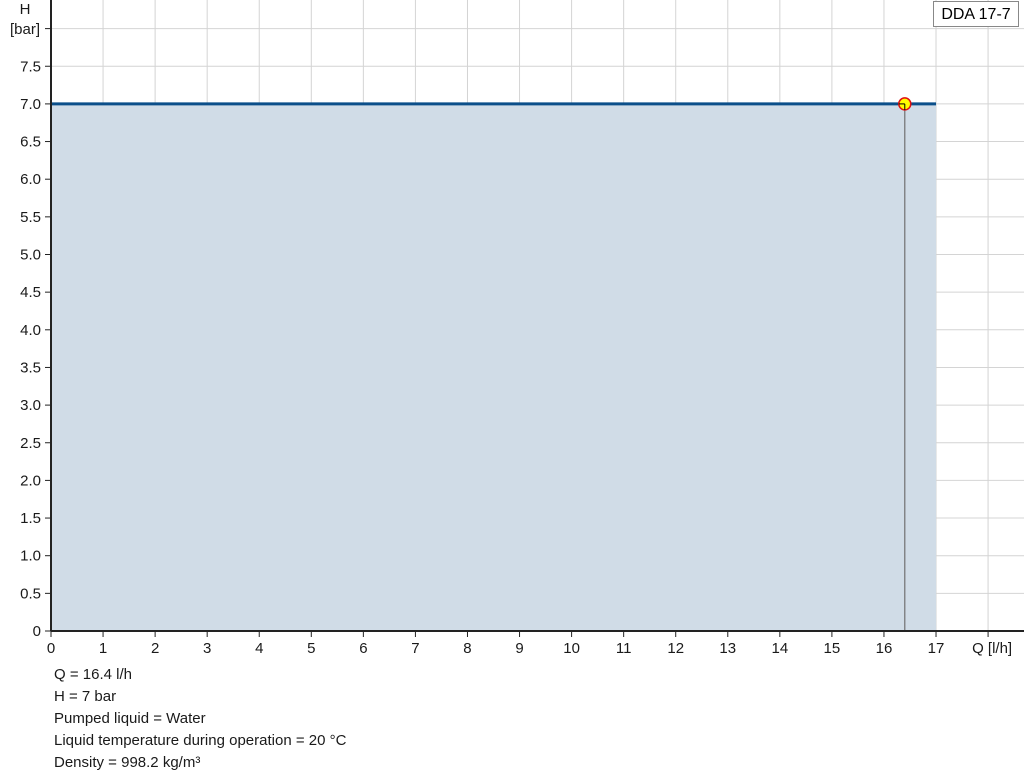 Image resolution: width=1024 pixels, height=781 pixels. I want to click on y-tick-label: 3.0, so click(30, 405).